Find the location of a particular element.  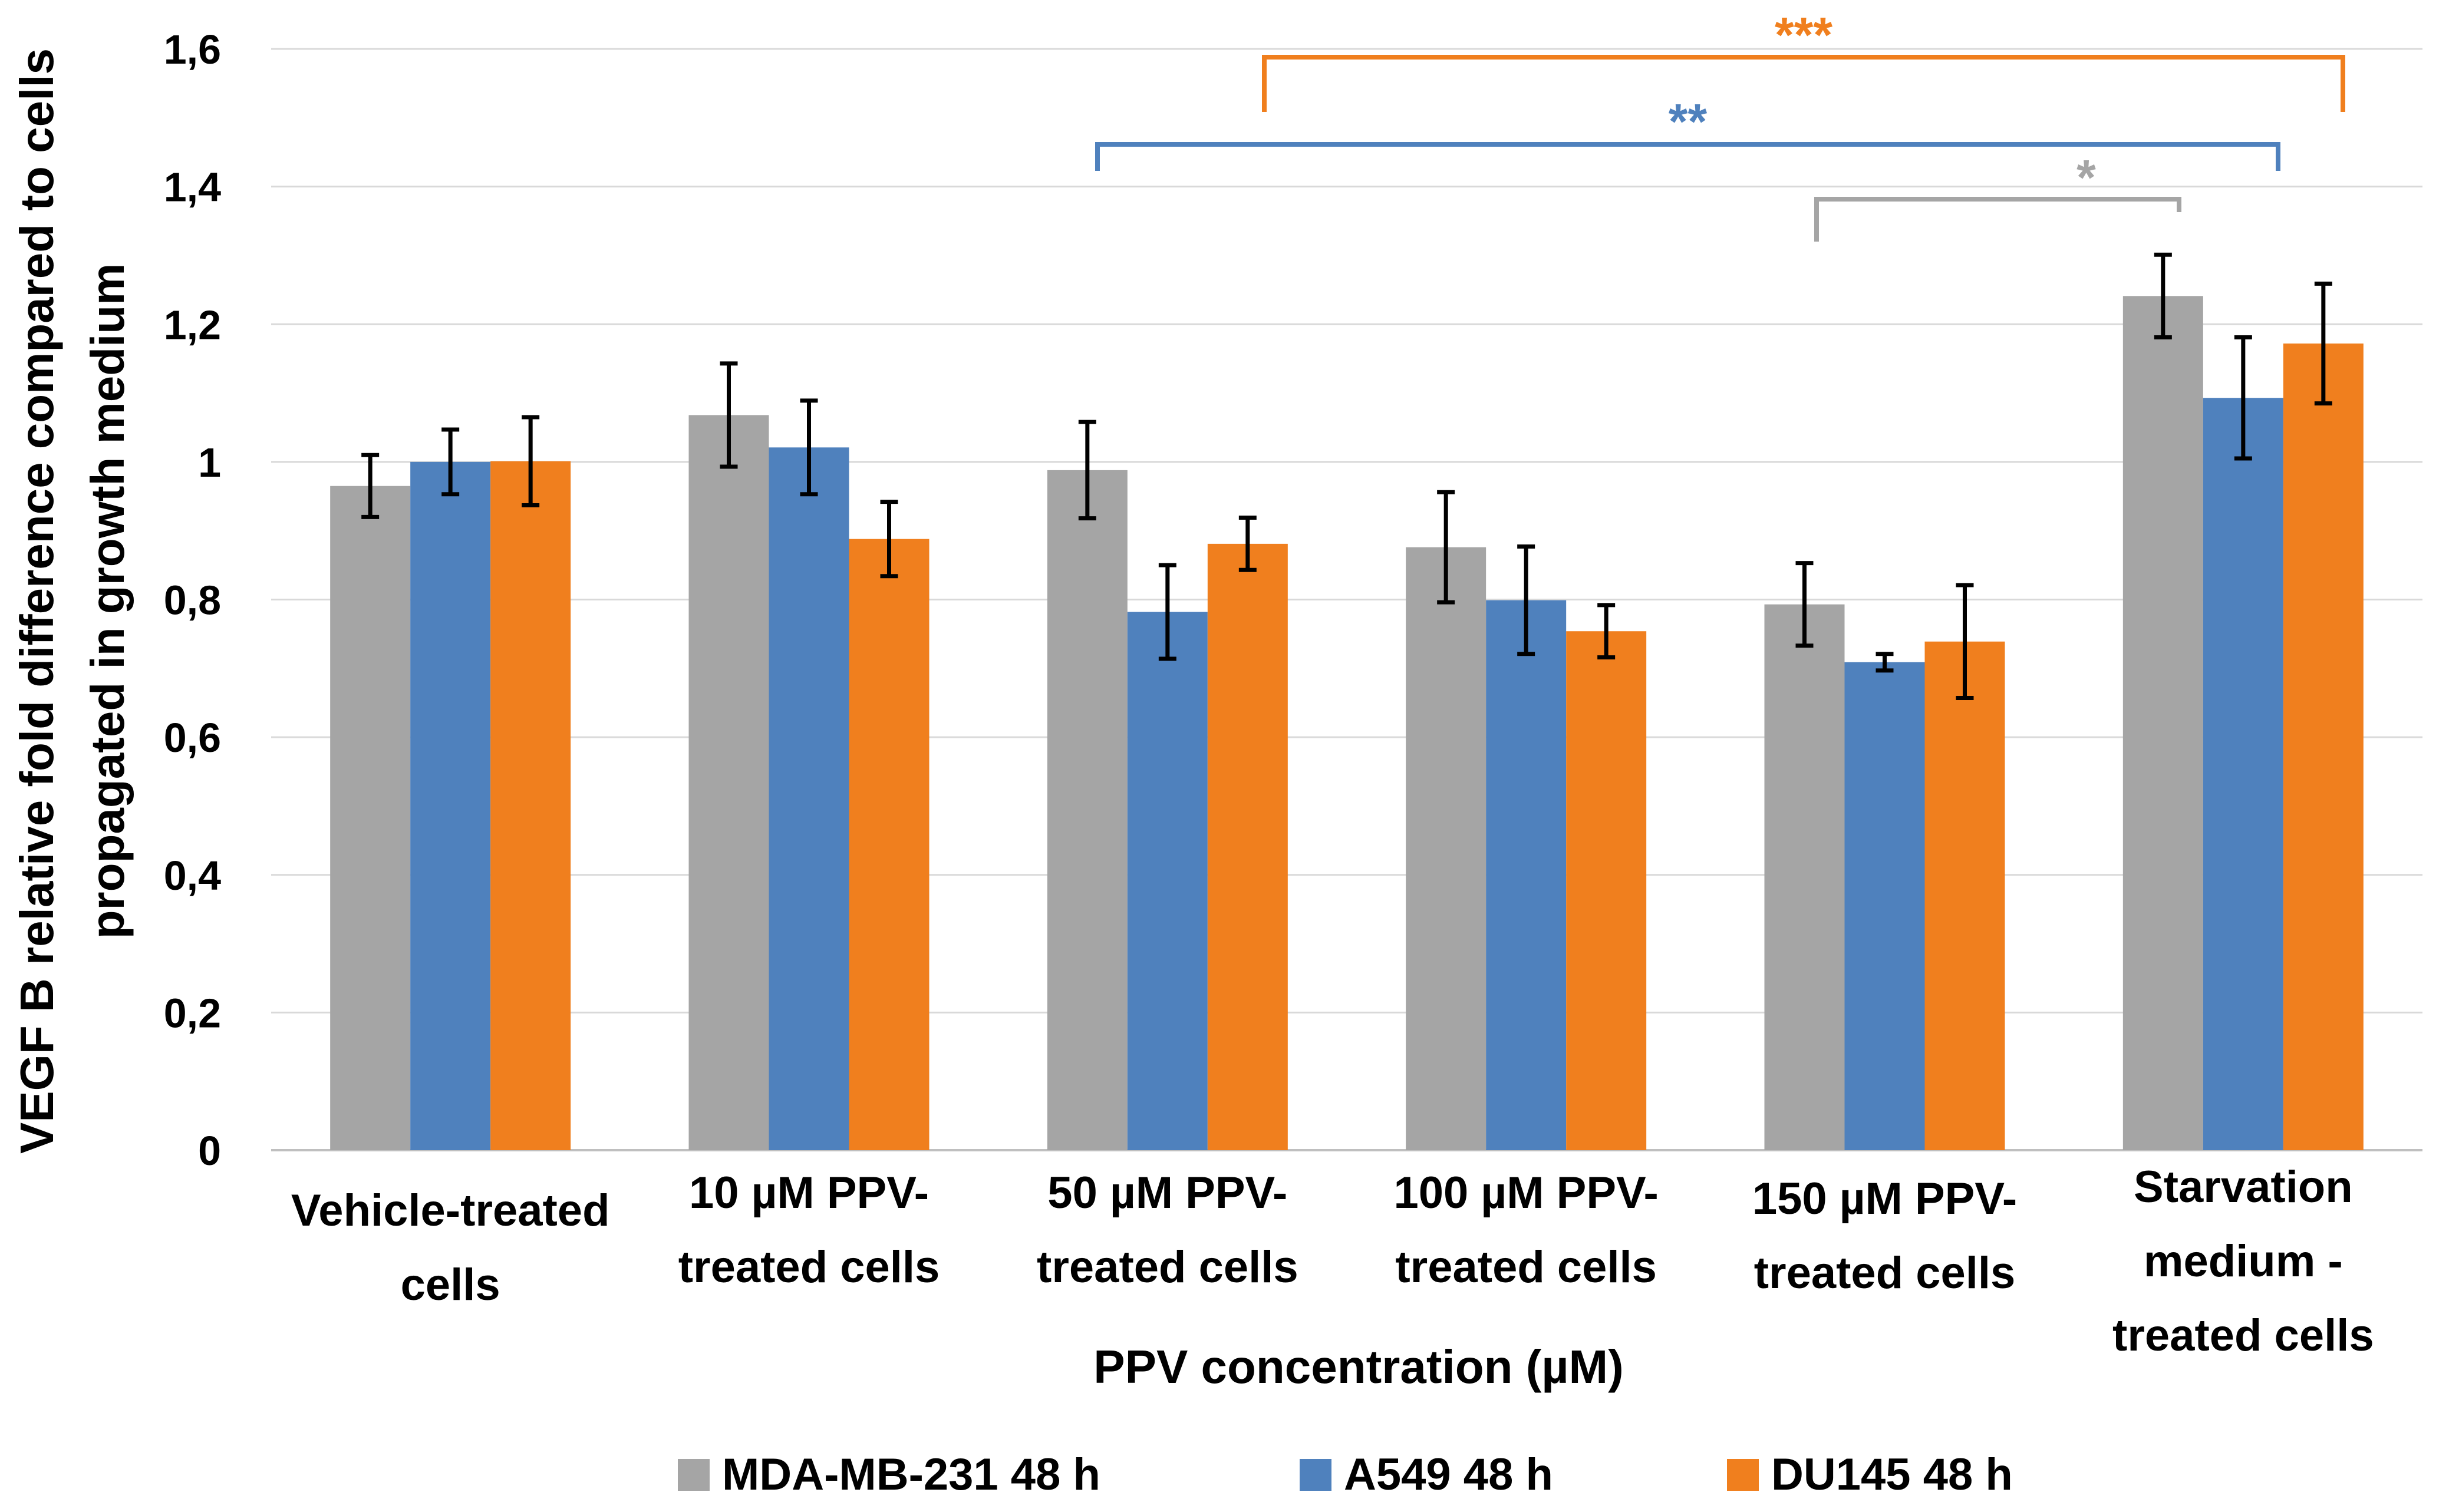

significance-bracket: ** is located at coordinates (1687, 132).